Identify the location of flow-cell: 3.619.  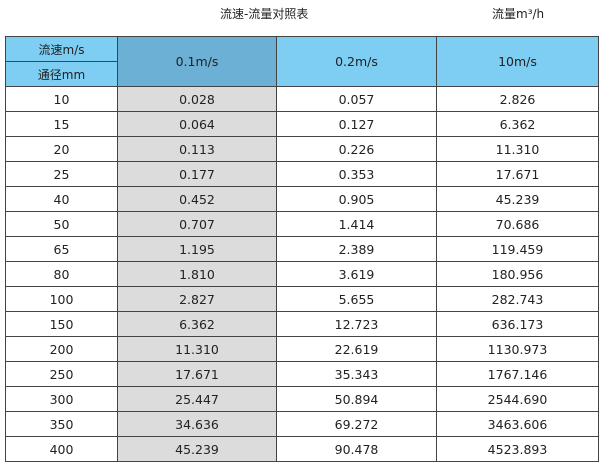
(356, 274).